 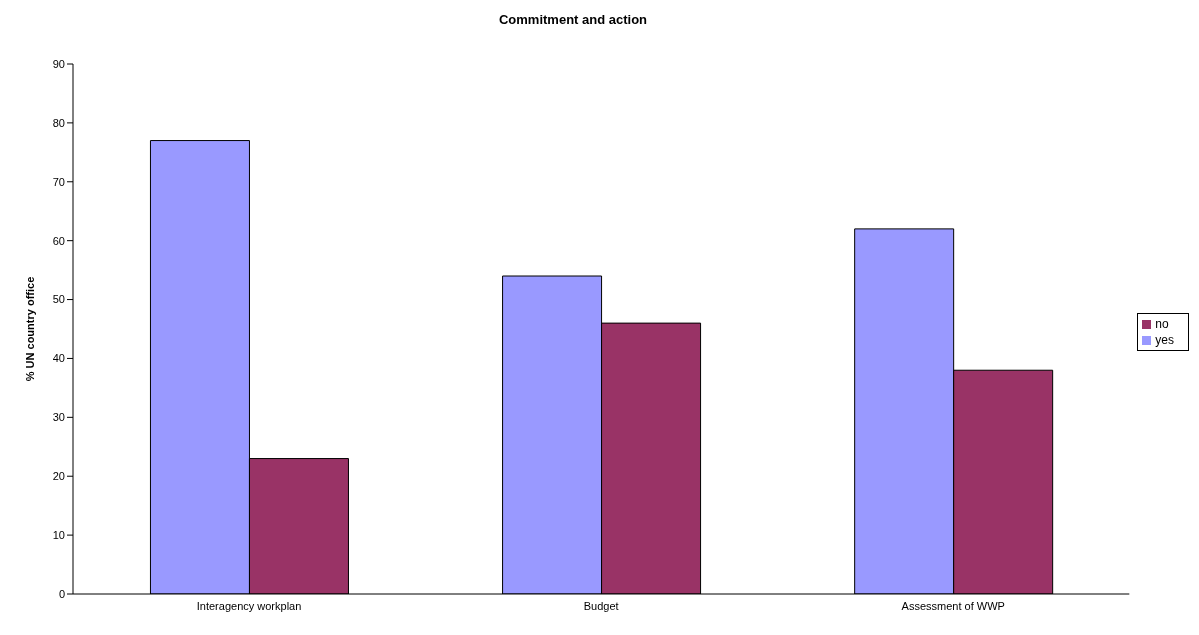 I want to click on y-tick-label: 40, so click(x=58, y=358).